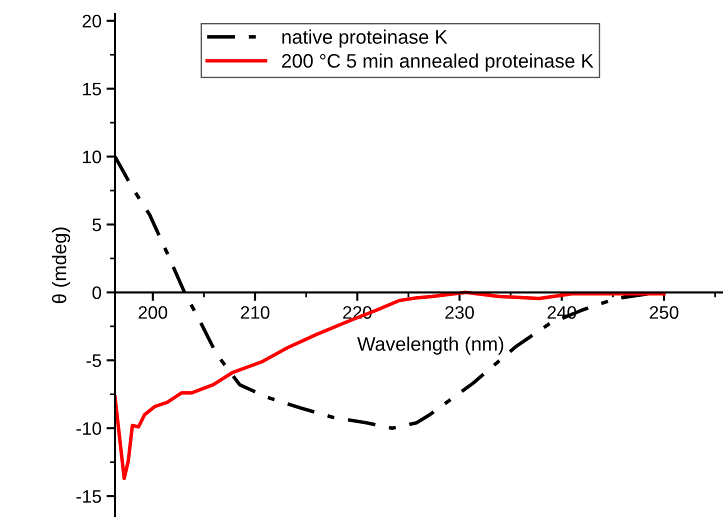 This screenshot has width=723, height=517. Describe the element at coordinates (430, 345) in the screenshot. I see `x-axis-title: Wavelength (nm)` at that location.